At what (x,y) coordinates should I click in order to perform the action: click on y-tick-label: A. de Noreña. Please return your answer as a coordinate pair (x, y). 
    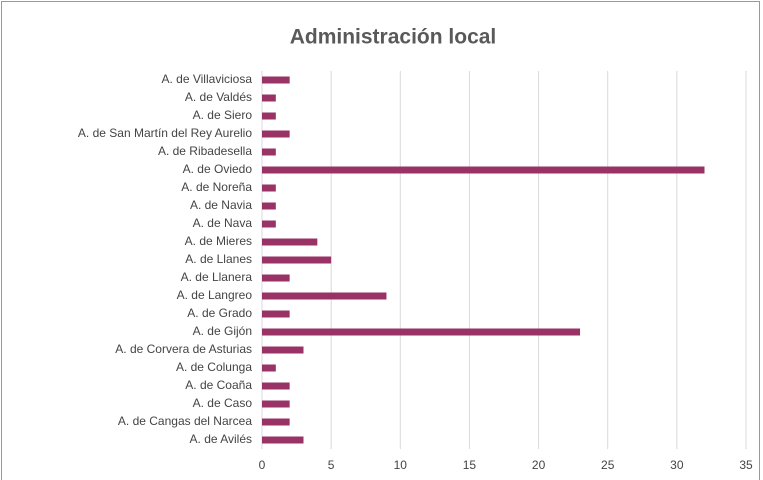
    Looking at the image, I should click on (216, 187).